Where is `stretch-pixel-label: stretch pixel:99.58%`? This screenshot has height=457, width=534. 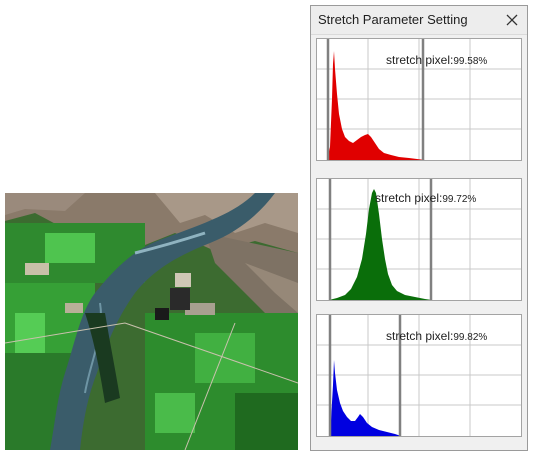
stretch-pixel-label: stretch pixel:99.58% is located at coordinates (436, 60).